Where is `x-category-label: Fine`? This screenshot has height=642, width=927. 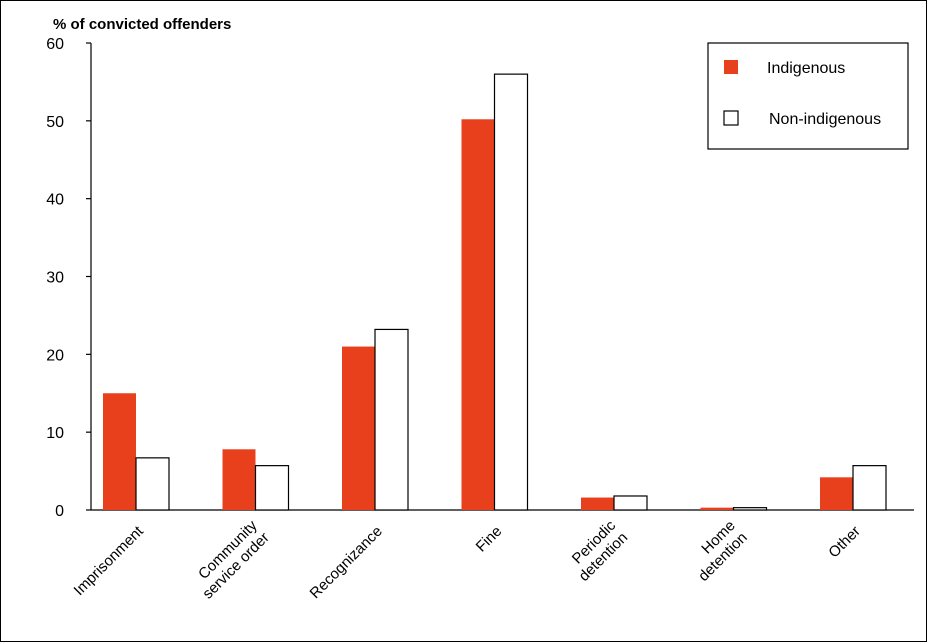 x-category-label: Fine is located at coordinates (489, 539).